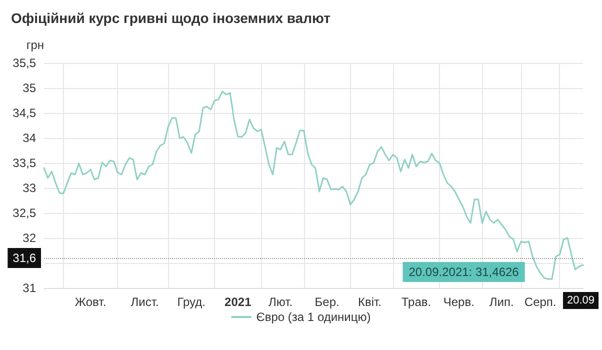  What do you see at coordinates (35, 45) in the screenshot?
I see `y-axis-title: грн` at bounding box center [35, 45].